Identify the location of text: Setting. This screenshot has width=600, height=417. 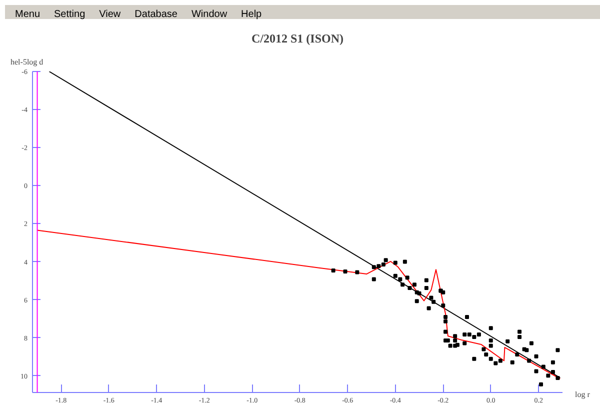
(70, 14).